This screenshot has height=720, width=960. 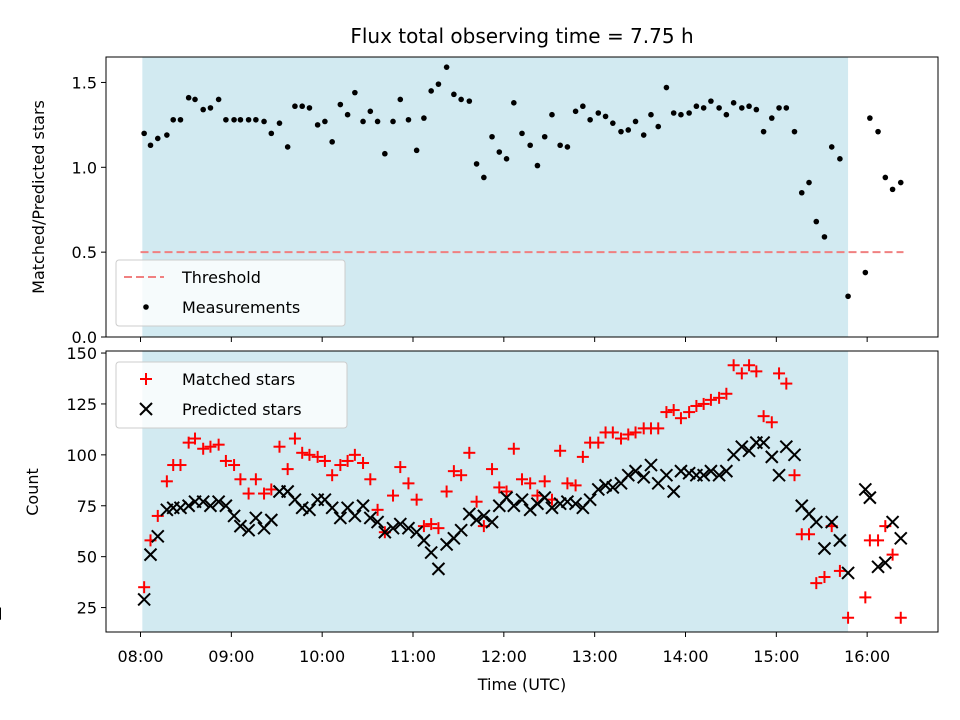 What do you see at coordinates (595, 656) in the screenshot?
I see `x-tick-label: 13:00` at bounding box center [595, 656].